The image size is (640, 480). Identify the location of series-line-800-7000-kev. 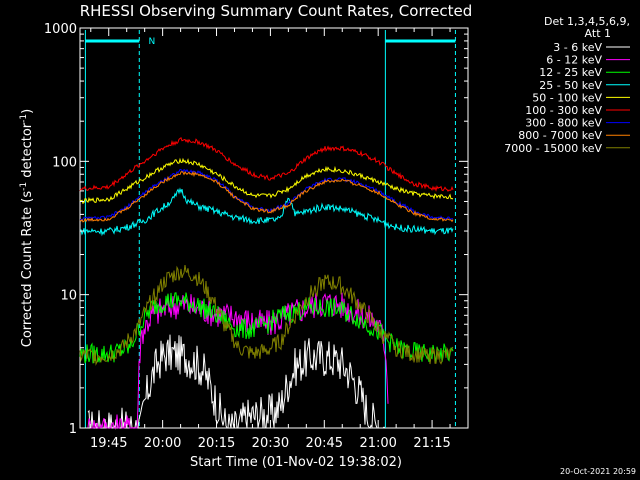
(266, 196).